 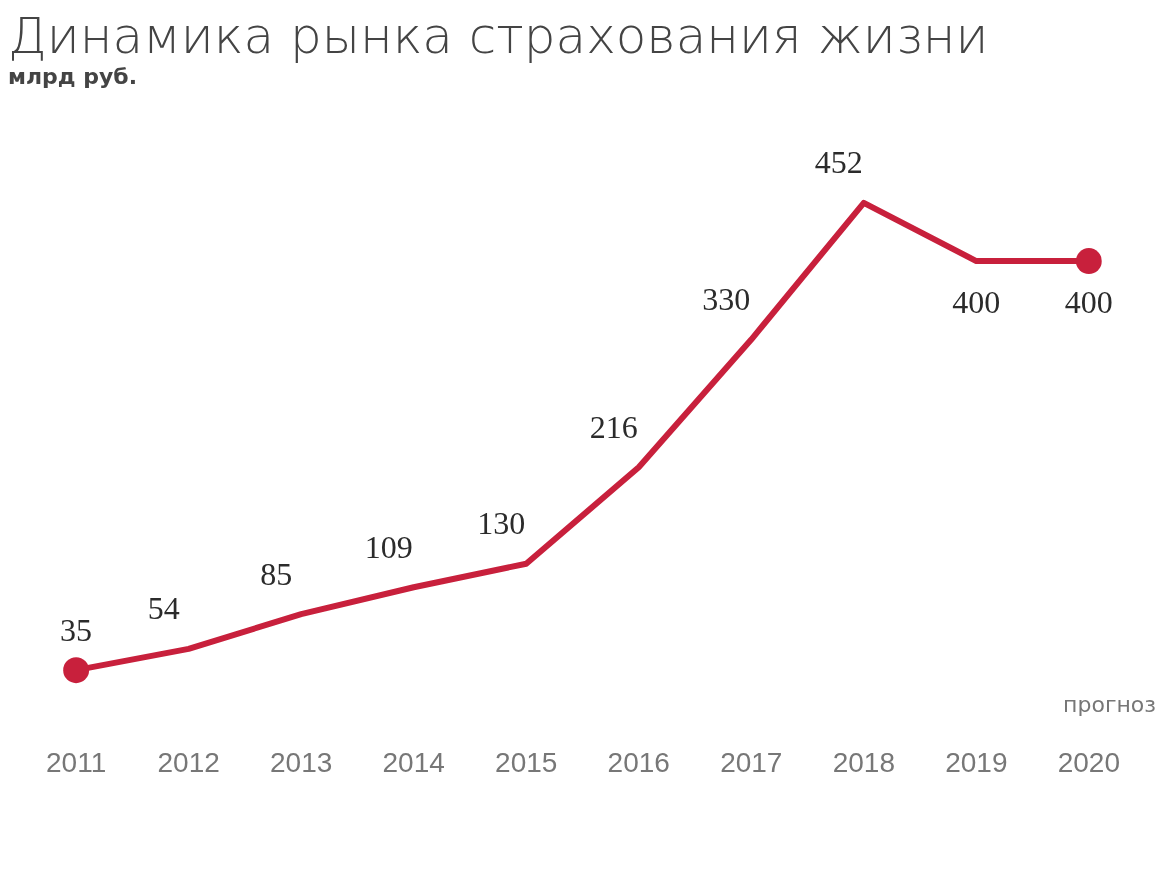 I want to click on data-label: 330, so click(x=726, y=298).